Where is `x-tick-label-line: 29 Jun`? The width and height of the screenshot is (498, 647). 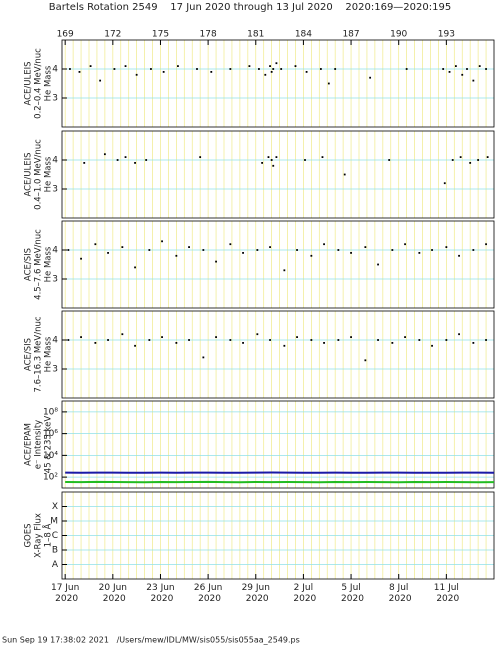
x-tick-label-line: 29 Jun is located at coordinates (256, 588).